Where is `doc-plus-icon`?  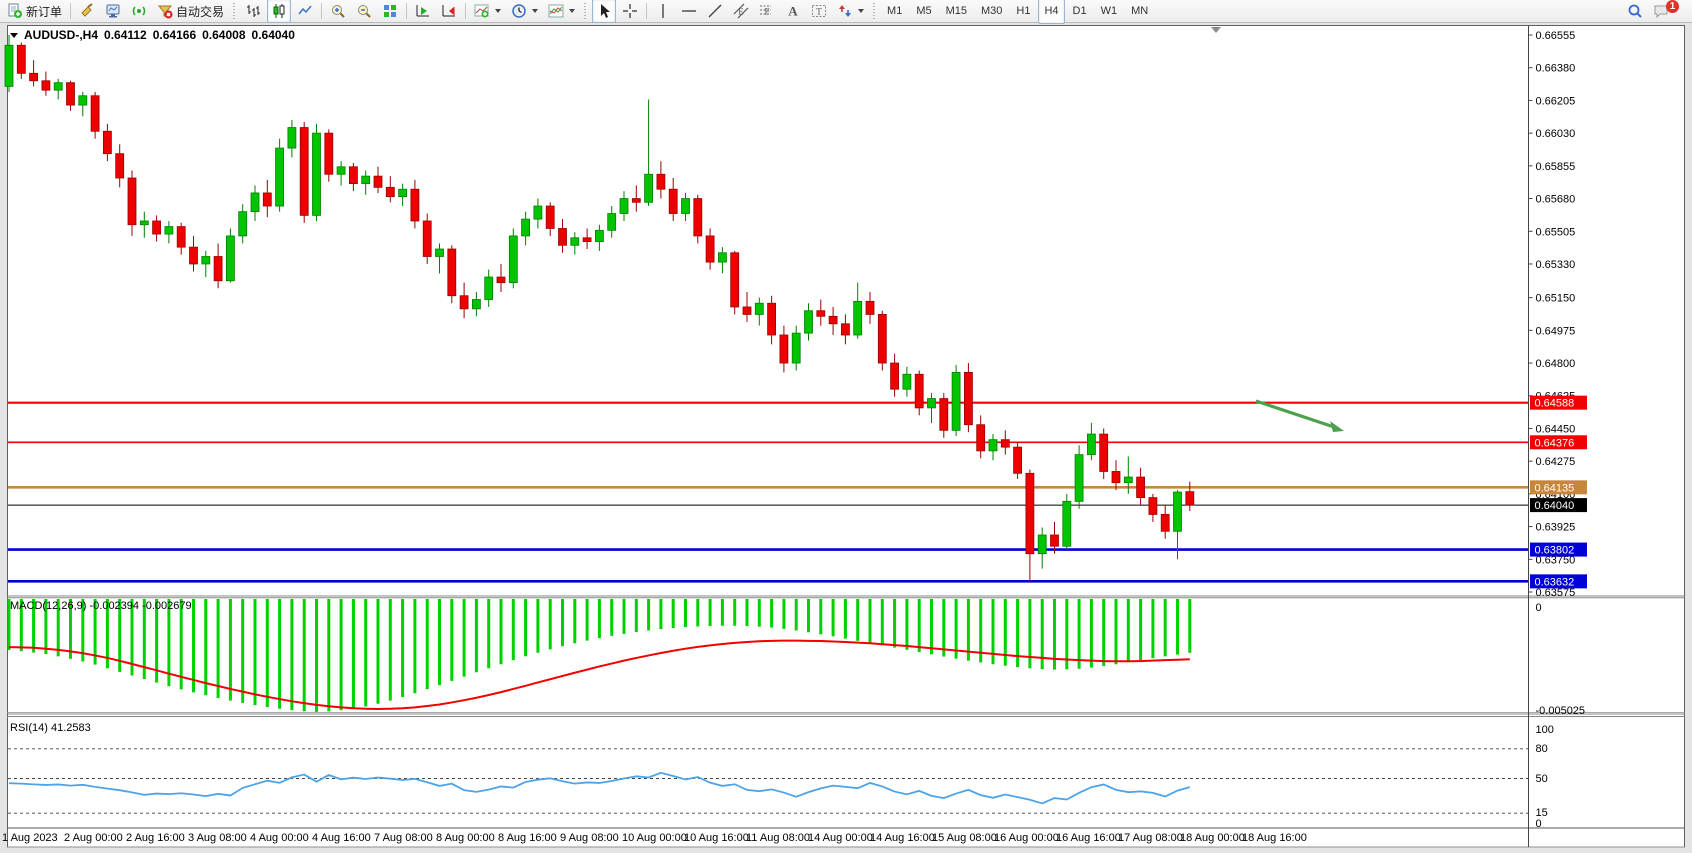 doc-plus-icon is located at coordinates (15, 10).